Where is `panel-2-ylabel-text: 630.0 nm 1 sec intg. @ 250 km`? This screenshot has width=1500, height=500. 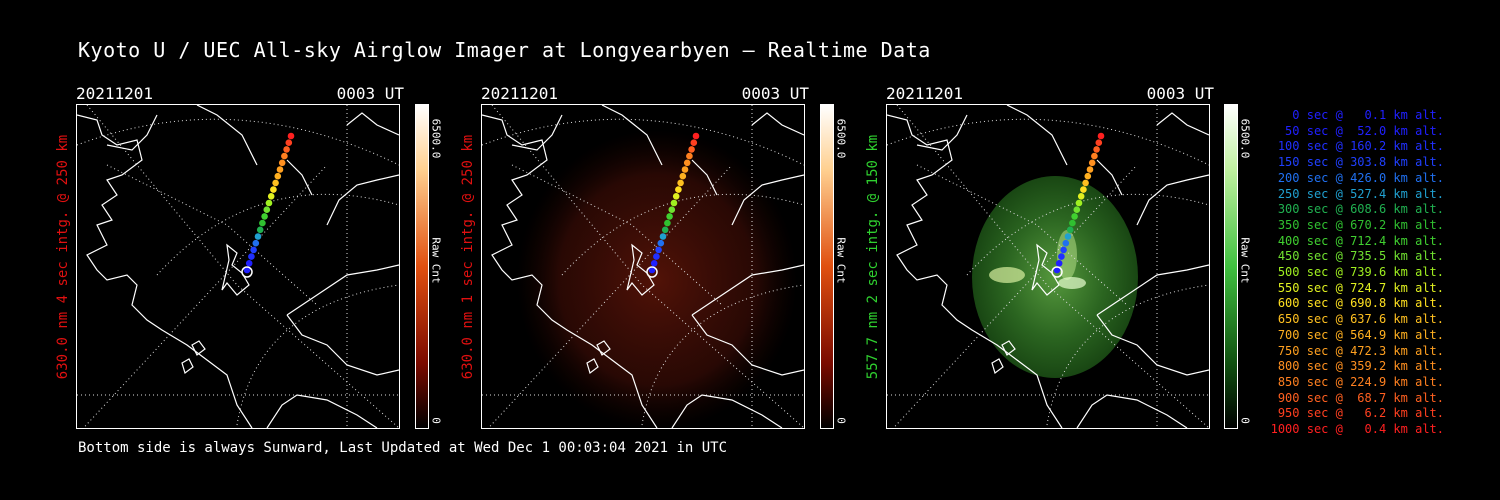
panel-2-ylabel-text: 630.0 nm 1 sec intg. @ 250 km is located at coordinates (468, 256).